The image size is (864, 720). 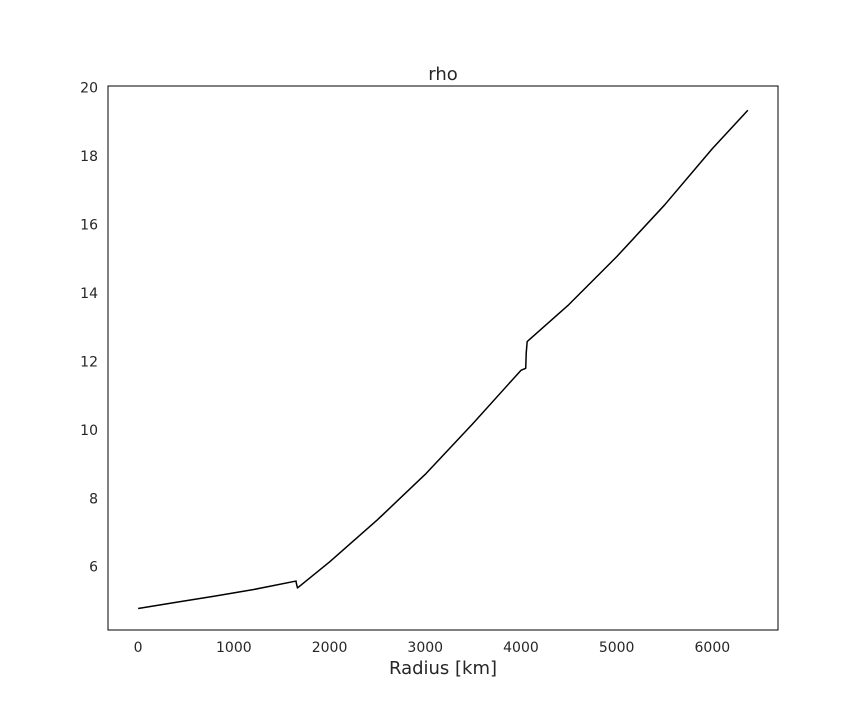 What do you see at coordinates (330, 648) in the screenshot?
I see `x-tick-label: 2000` at bounding box center [330, 648].